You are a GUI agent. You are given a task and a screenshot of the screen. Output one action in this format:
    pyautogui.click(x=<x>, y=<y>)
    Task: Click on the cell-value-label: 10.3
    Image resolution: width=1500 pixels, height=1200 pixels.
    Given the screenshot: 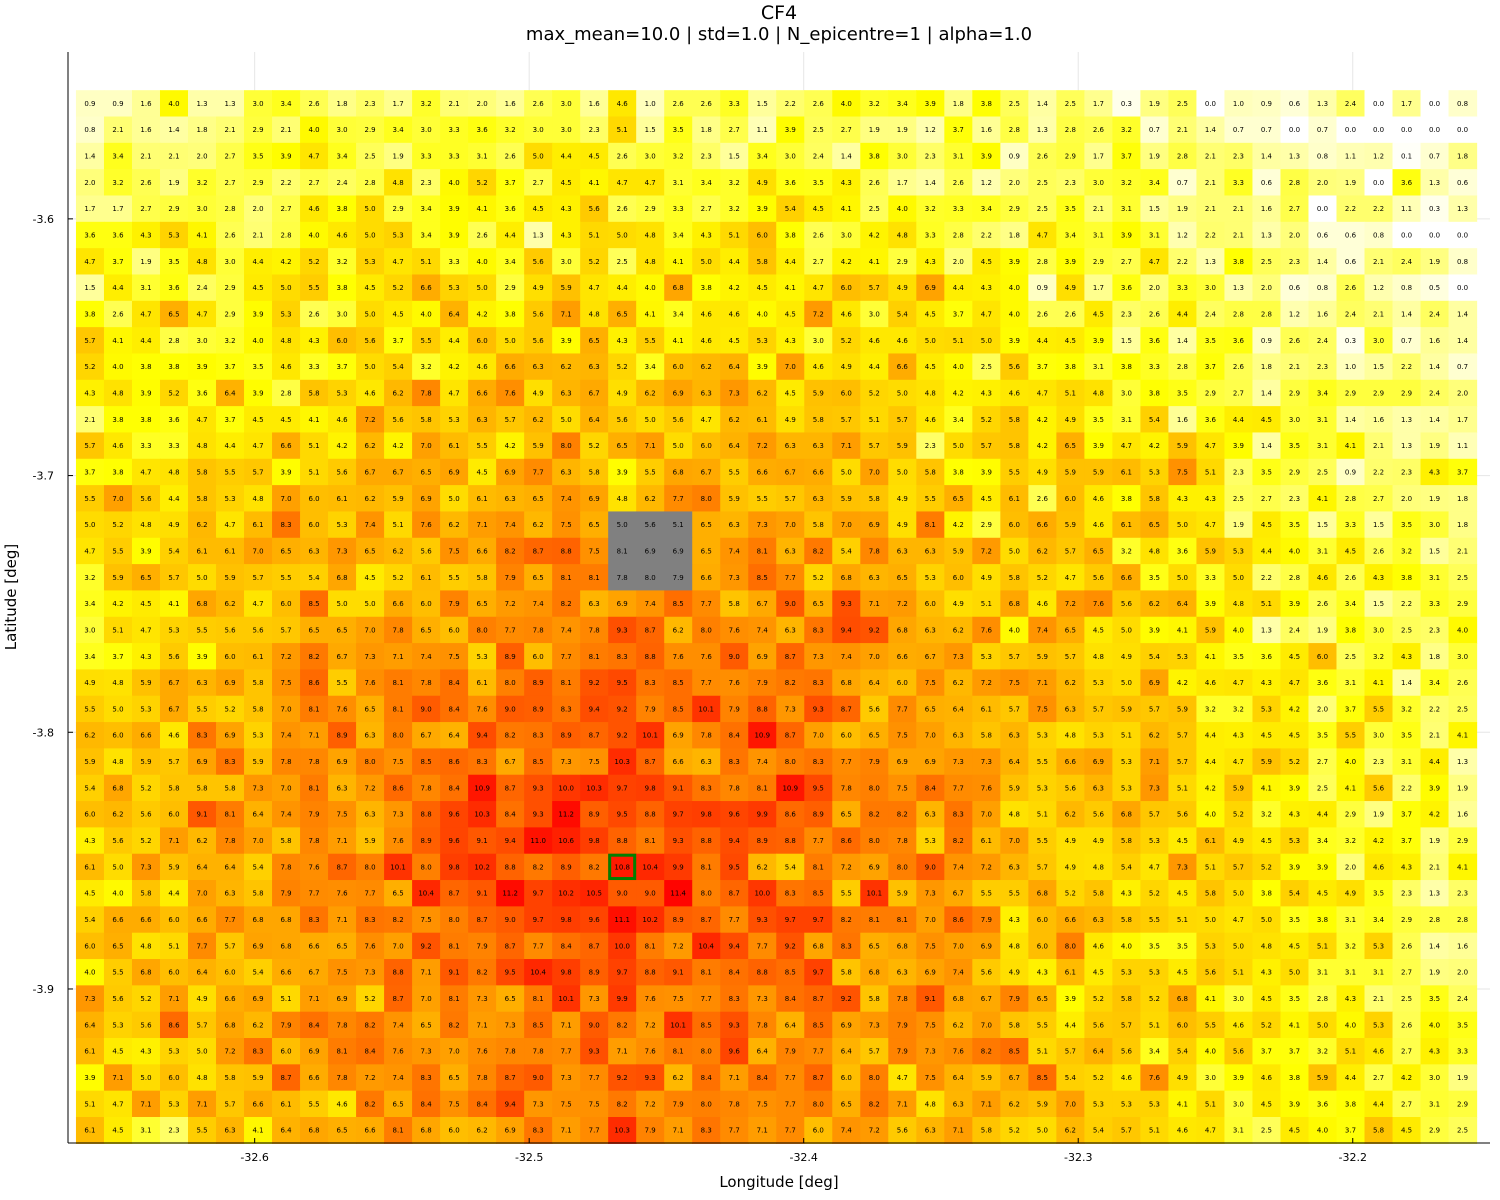 What is the action you would take?
    pyautogui.click(x=482, y=815)
    